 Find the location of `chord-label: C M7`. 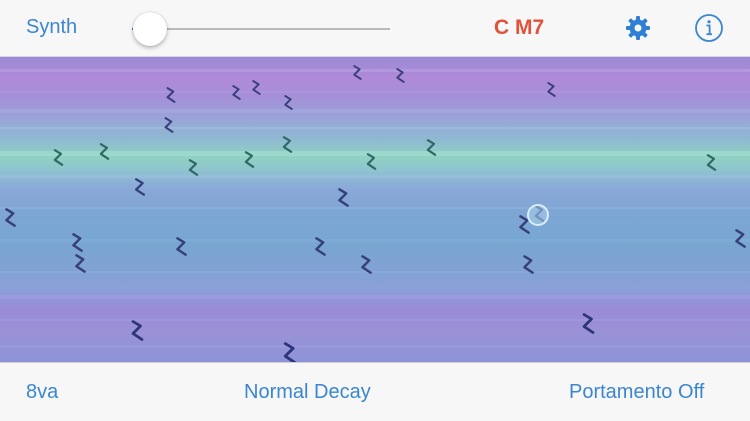

chord-label: C M7 is located at coordinates (519, 27).